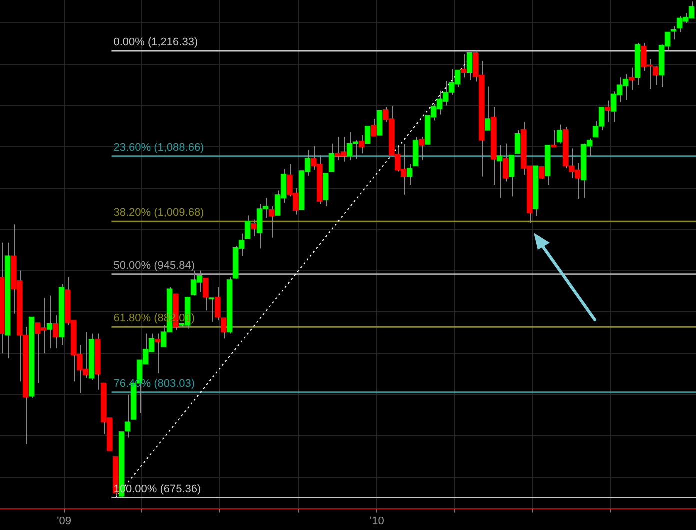  What do you see at coordinates (155, 266) in the screenshot?
I see `ref-line-label: 50.00% (945.84)` at bounding box center [155, 266].